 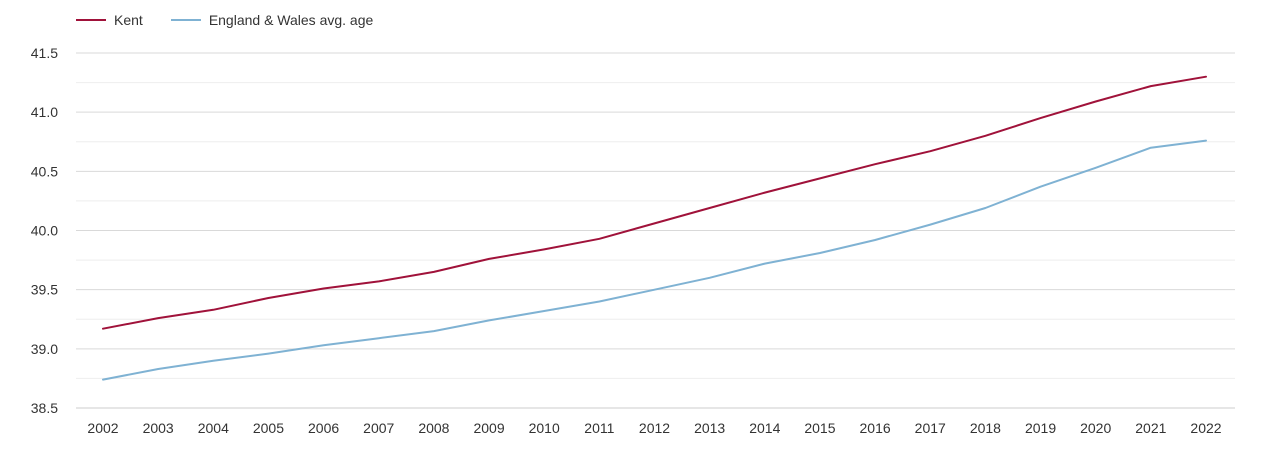 What do you see at coordinates (185, 20) in the screenshot?
I see `legend-swatch-england-wales` at bounding box center [185, 20].